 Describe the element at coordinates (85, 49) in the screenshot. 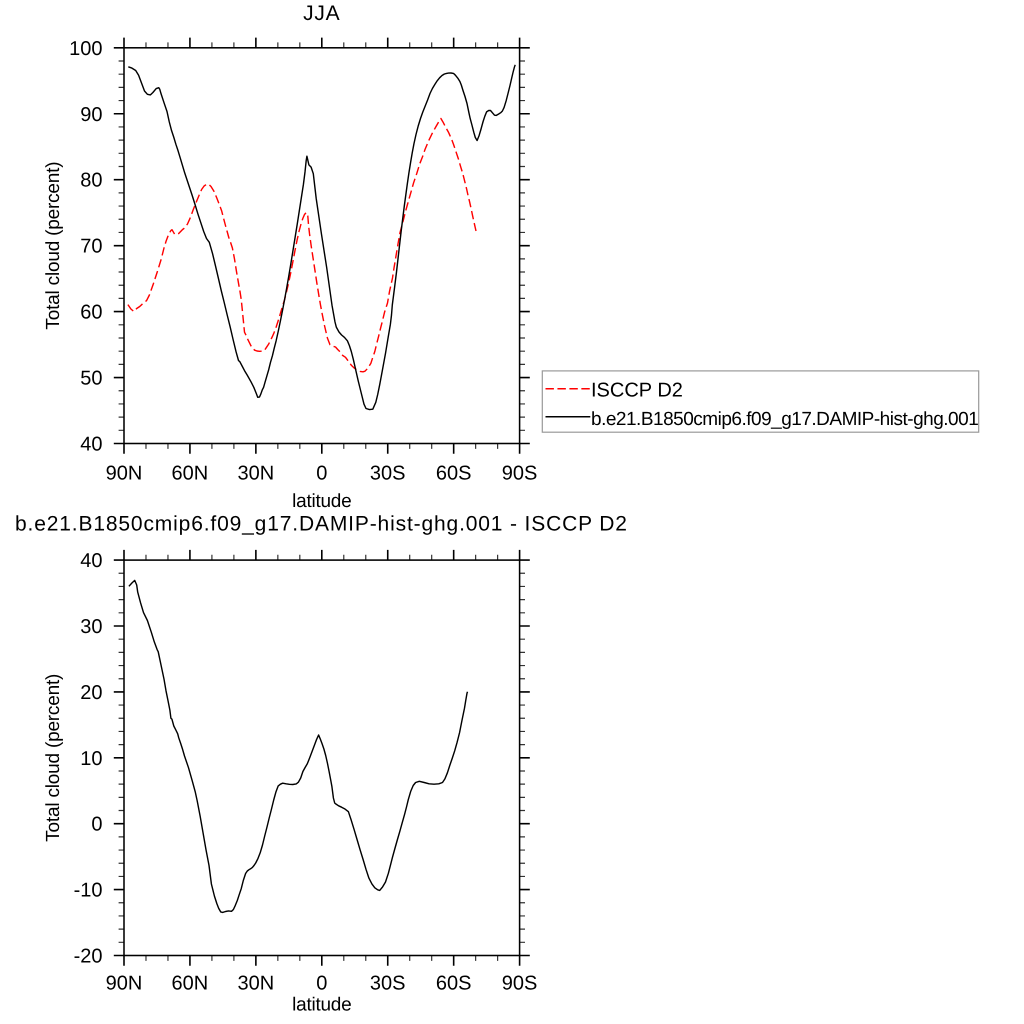

I see `svg-text: 100` at that location.